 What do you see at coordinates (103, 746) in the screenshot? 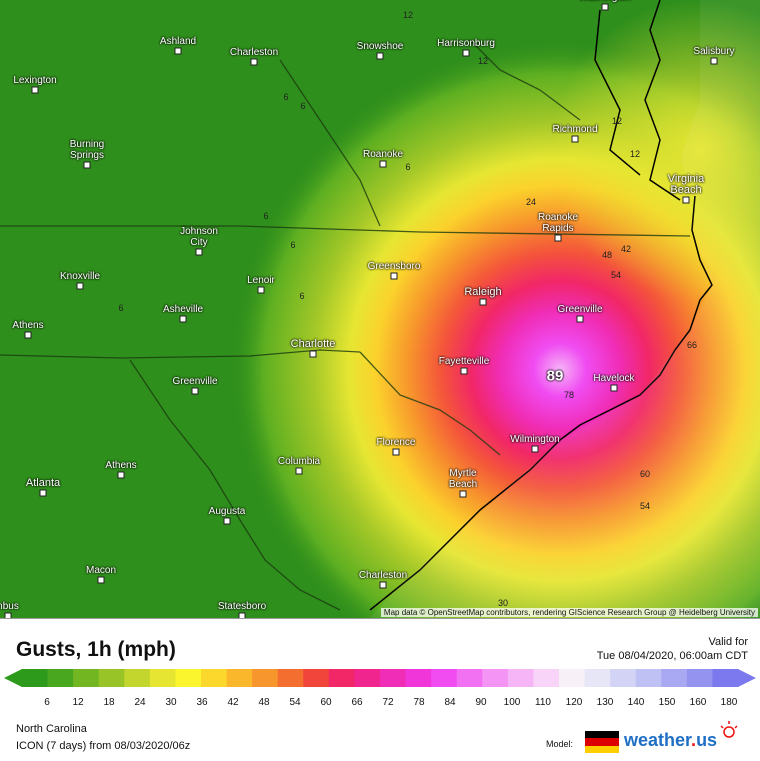
I see `model-run: ICON (7 days) from 08/03/2020/06z` at bounding box center [103, 746].